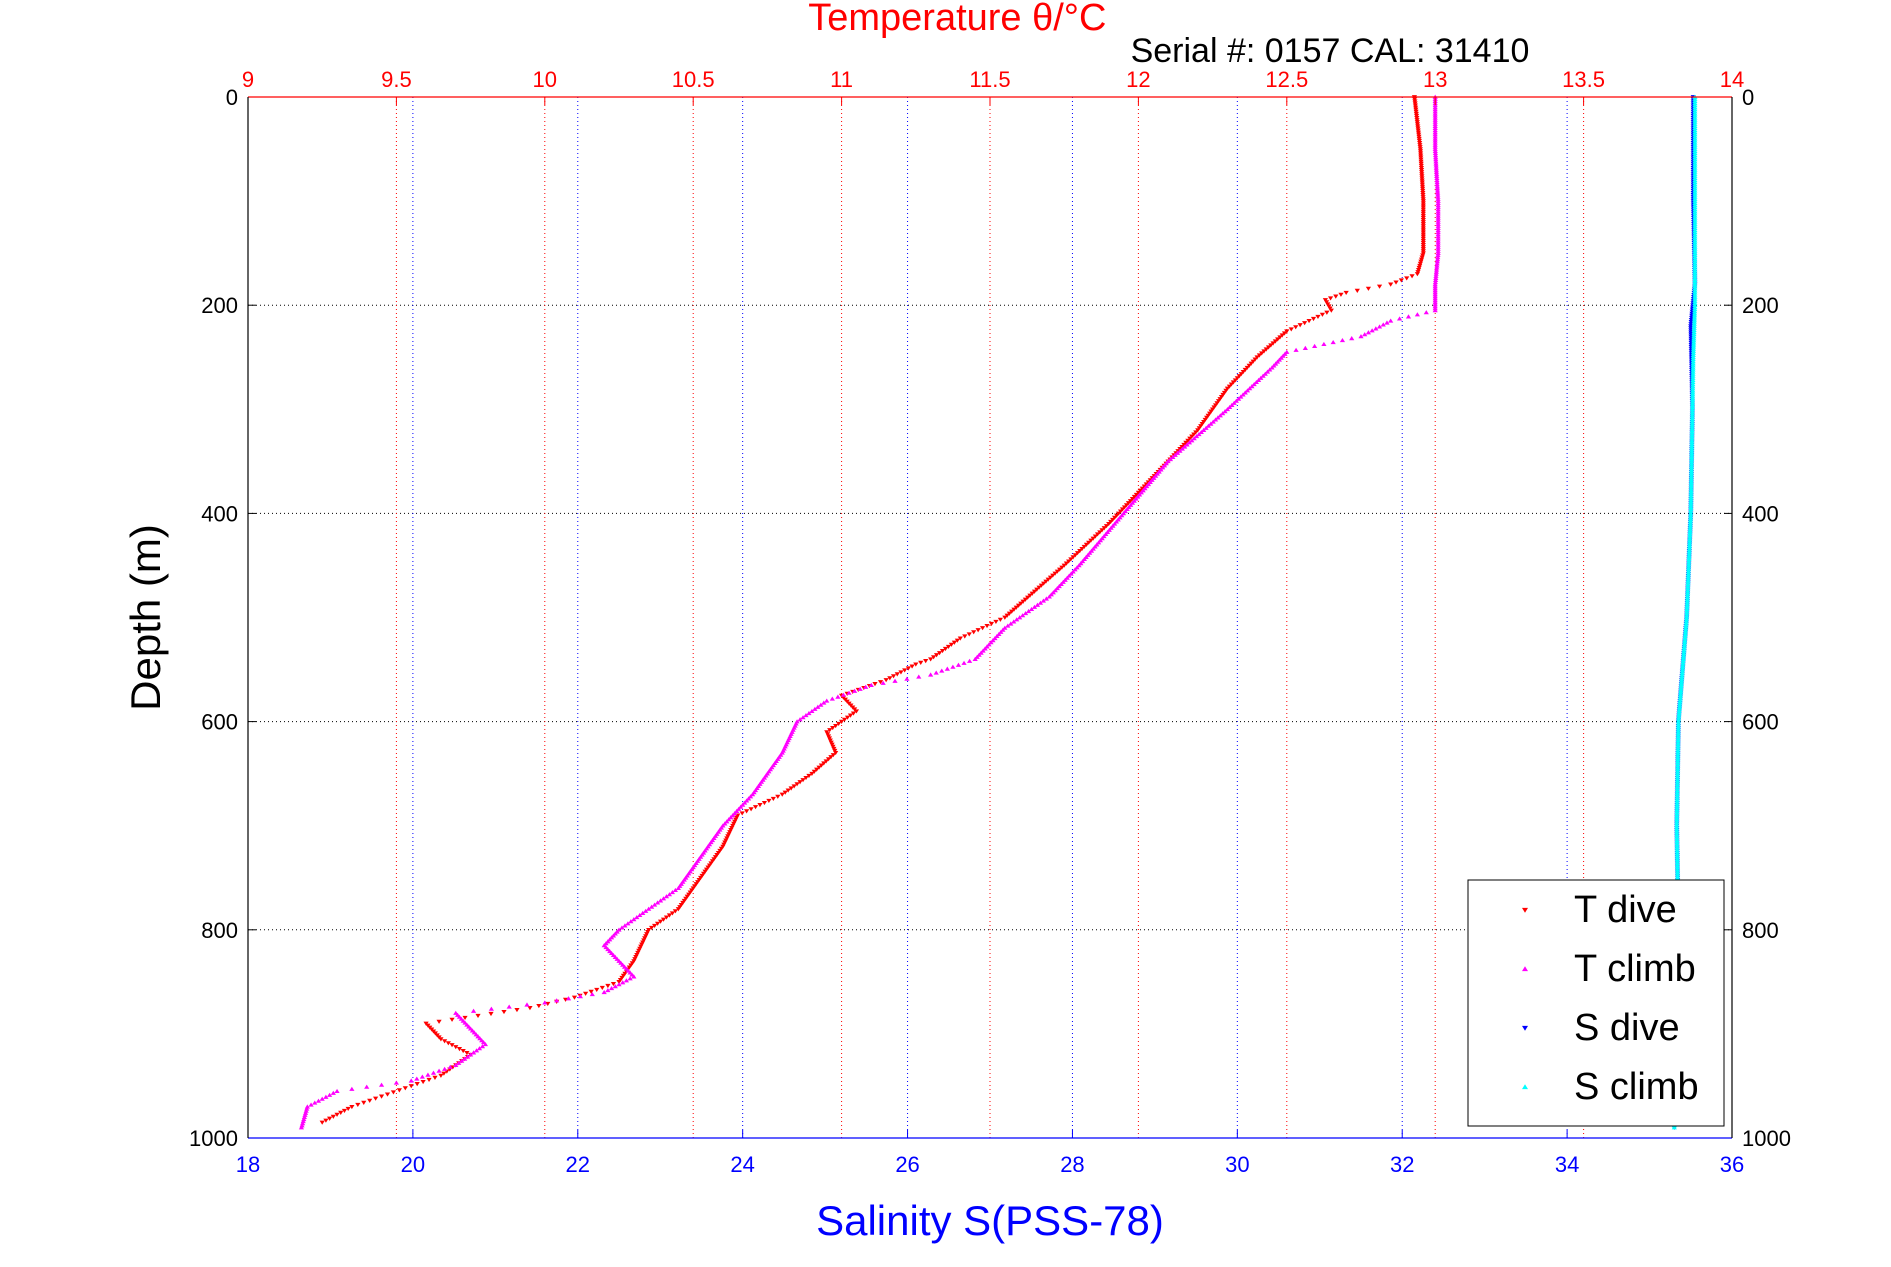 The image size is (1891, 1267). I want to click on temperature-tick-label: 12.5, so click(1286, 79).